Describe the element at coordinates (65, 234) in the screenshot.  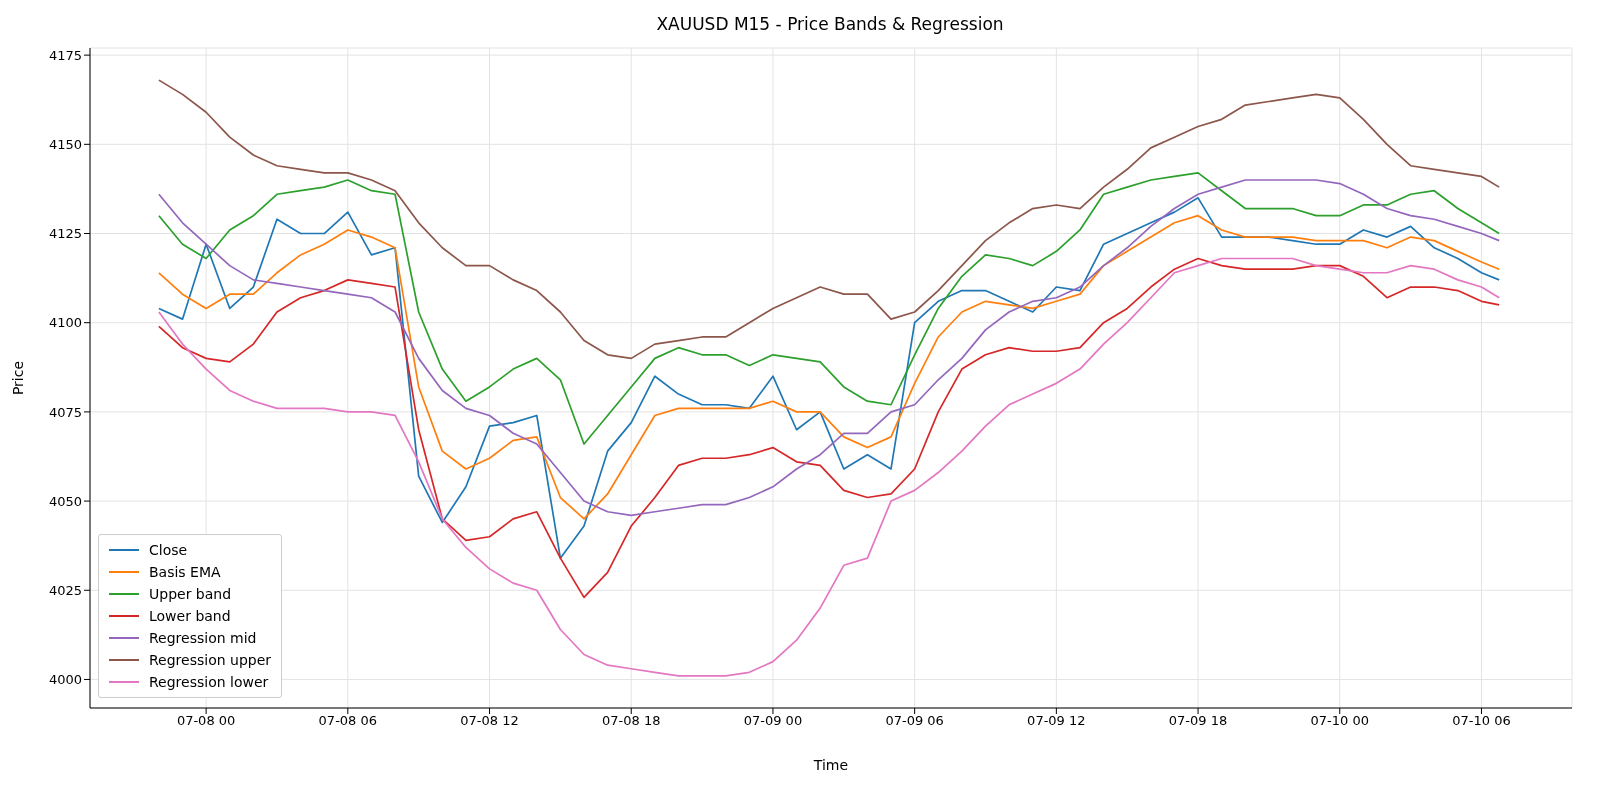
I see `y-tick-label: 4125` at that location.